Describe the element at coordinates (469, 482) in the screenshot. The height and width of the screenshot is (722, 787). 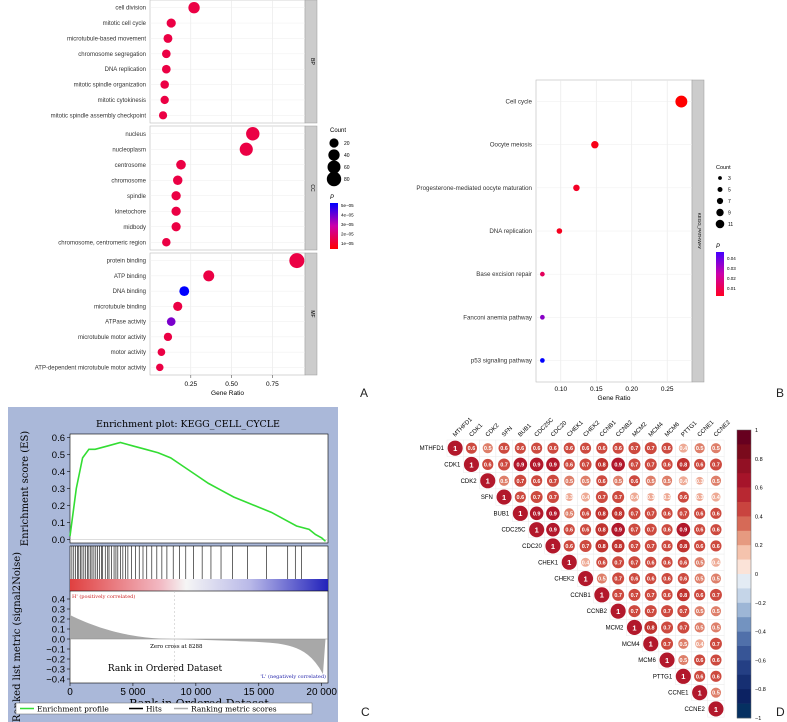
I see `row-label: CDK2` at that location.